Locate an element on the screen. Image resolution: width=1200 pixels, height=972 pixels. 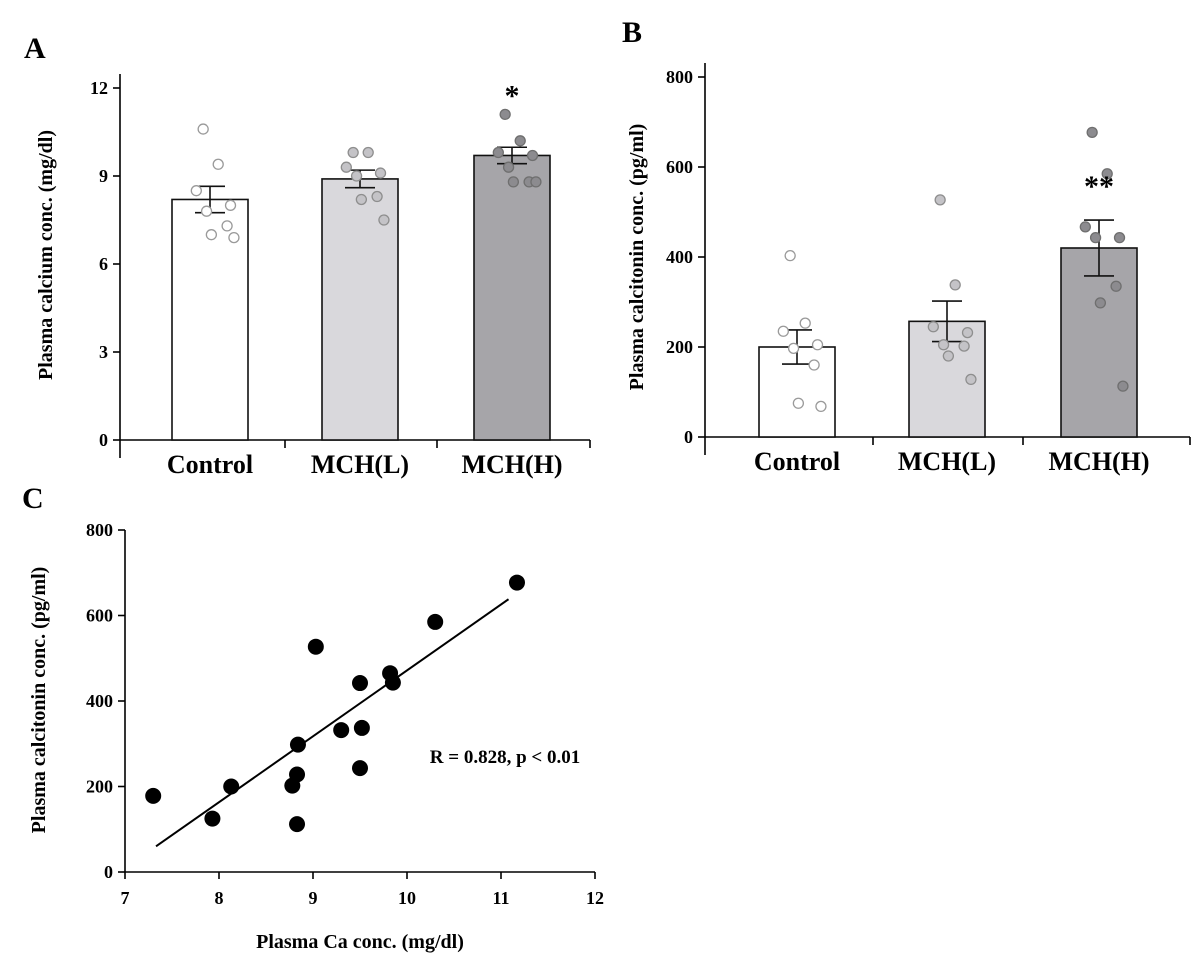
x-category-label: MCH(H) is located at coordinates (511, 464).